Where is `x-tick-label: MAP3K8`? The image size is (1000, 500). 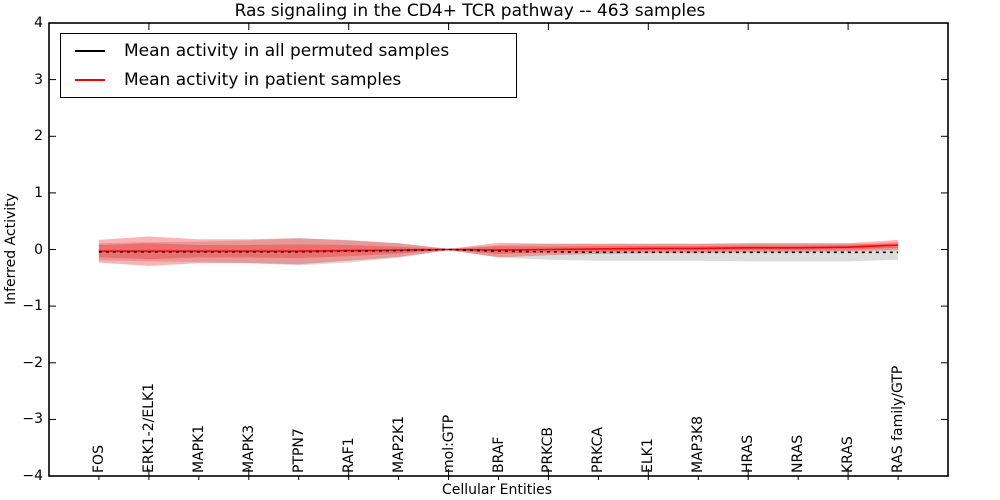 x-tick-label: MAP3K8 is located at coordinates (698, 444).